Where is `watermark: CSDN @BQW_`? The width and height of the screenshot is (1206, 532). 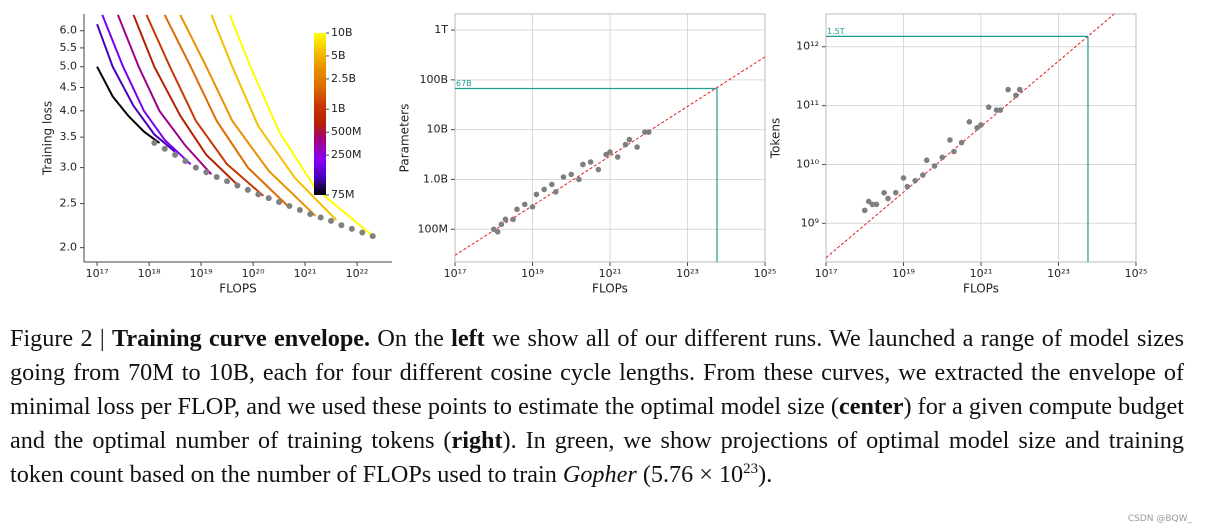 watermark: CSDN @BQW_ is located at coordinates (1159, 519).